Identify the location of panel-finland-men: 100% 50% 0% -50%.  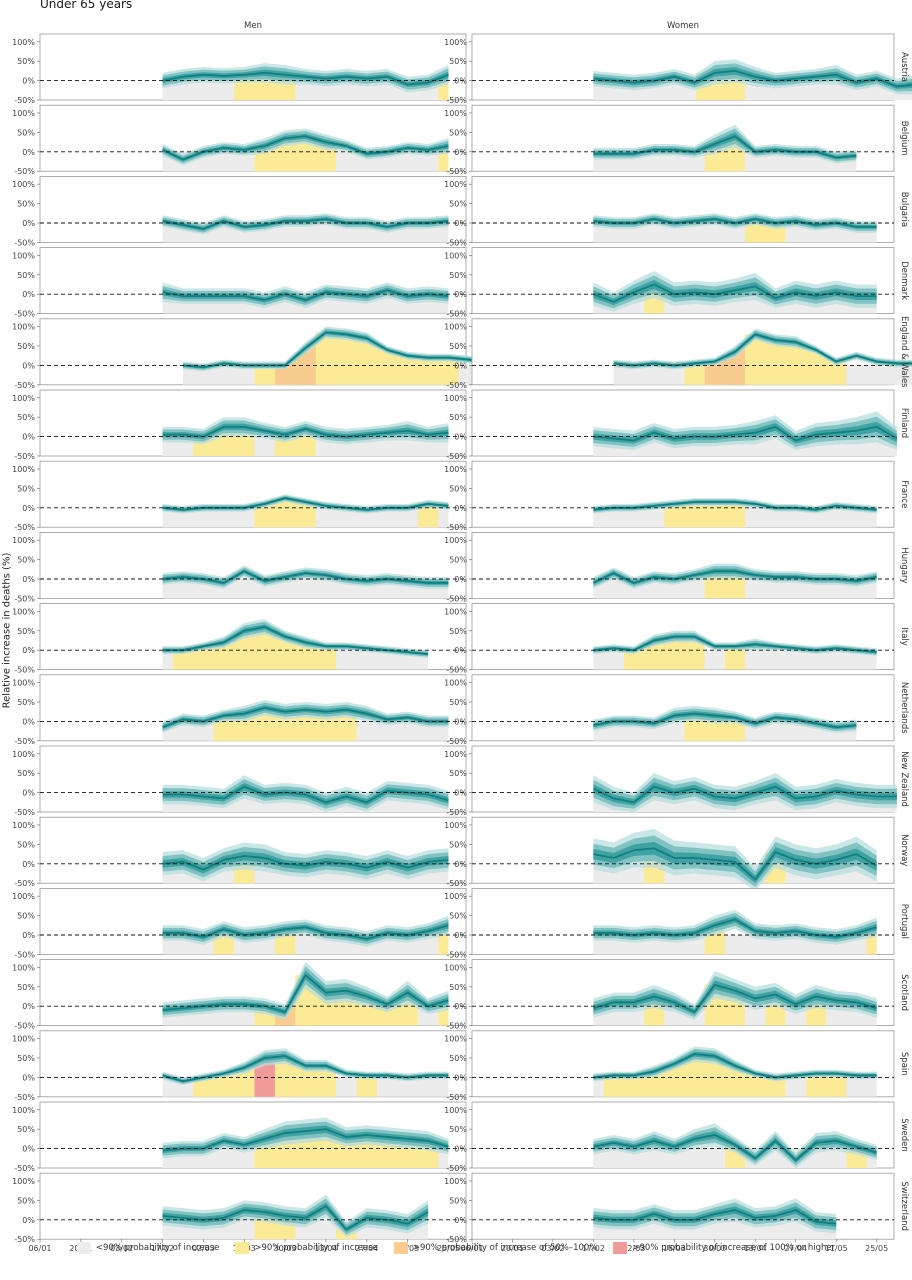
(239, 425).